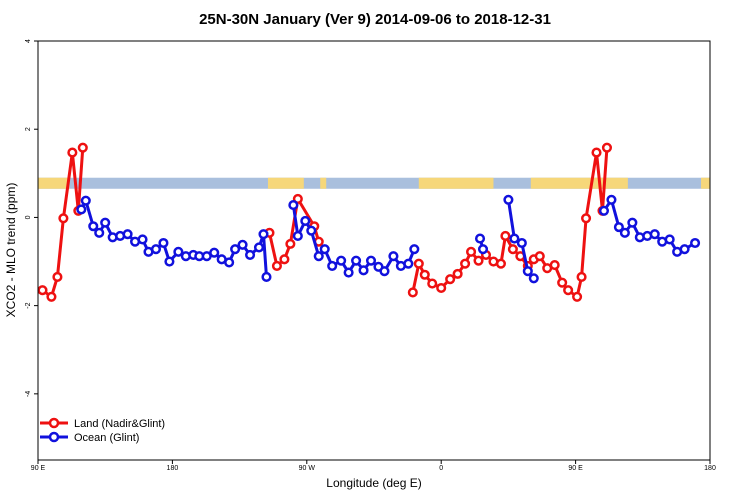  What do you see at coordinates (441, 468) in the screenshot?
I see `x-tick-label: 0` at bounding box center [441, 468].